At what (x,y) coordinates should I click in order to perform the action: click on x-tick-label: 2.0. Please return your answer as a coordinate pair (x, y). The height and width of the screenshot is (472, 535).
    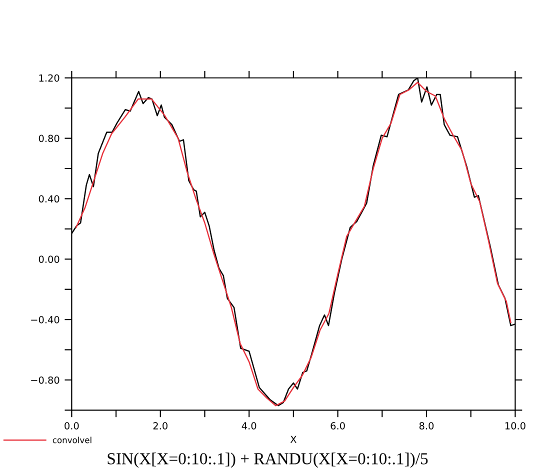
    Looking at the image, I should click on (160, 426).